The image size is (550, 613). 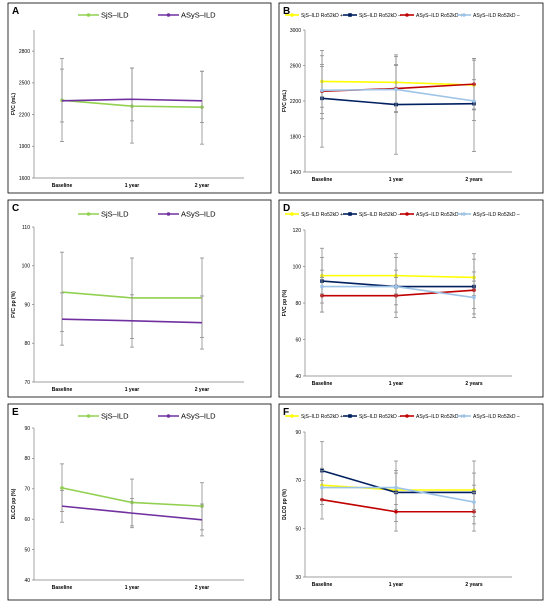 I want to click on panel-letter: A, so click(x=15, y=11).